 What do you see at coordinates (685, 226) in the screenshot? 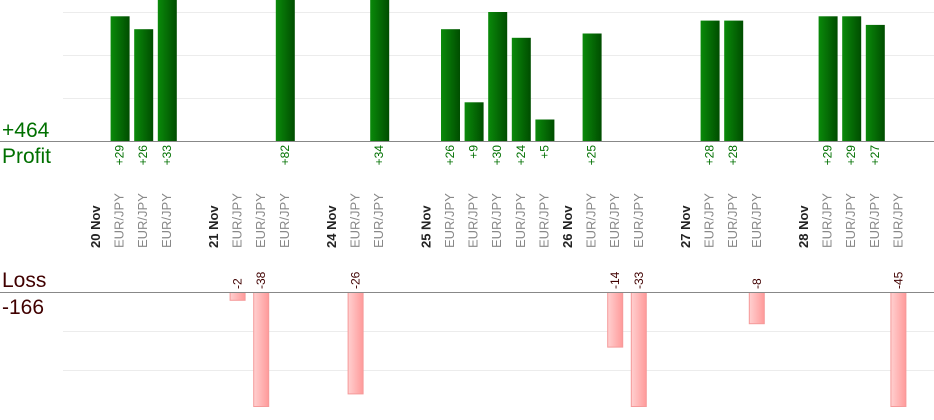
I see `date-label: 27 Nov` at bounding box center [685, 226].